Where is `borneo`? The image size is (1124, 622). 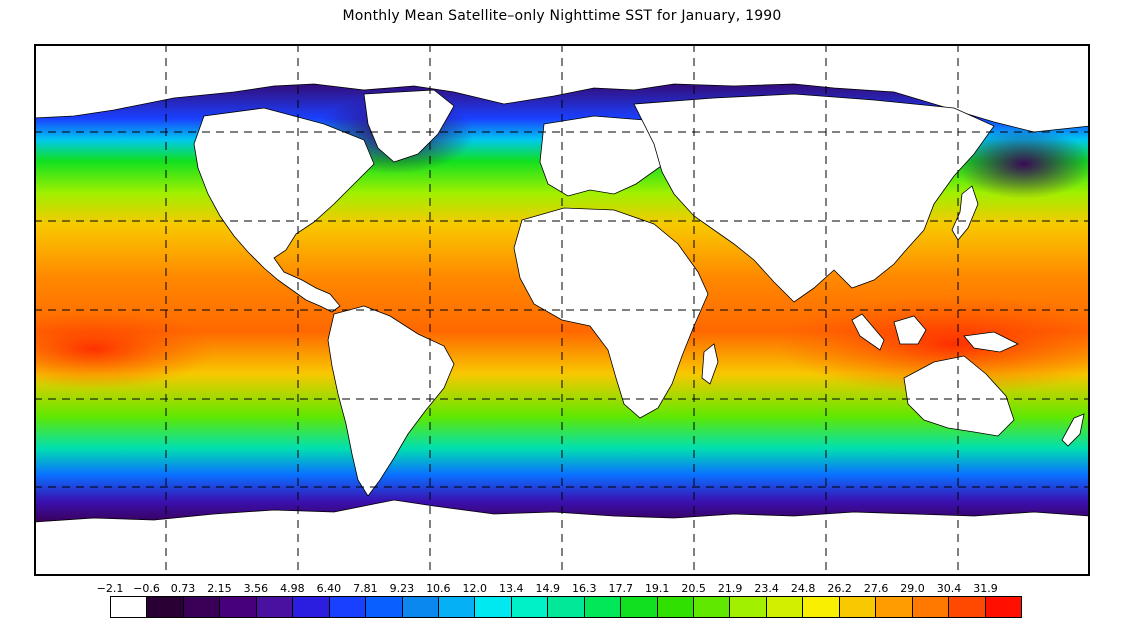 borneo is located at coordinates (910, 330).